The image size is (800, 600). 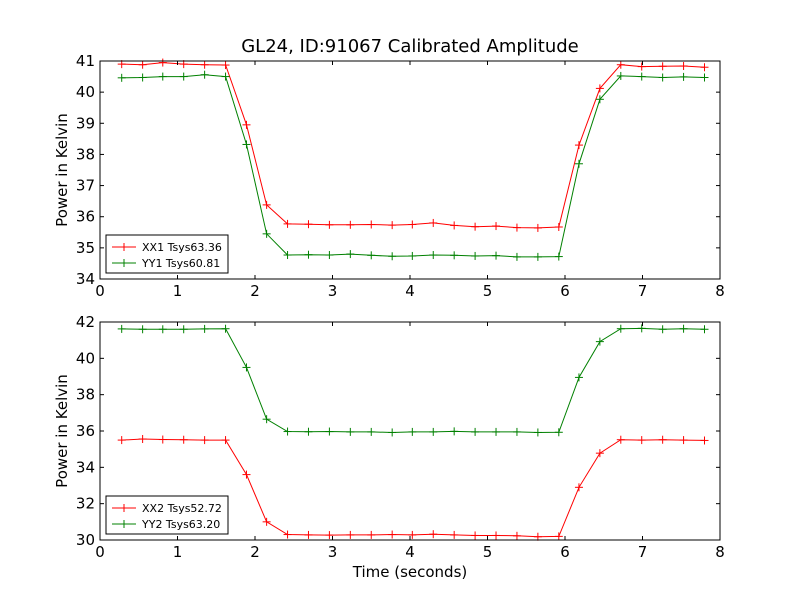 What do you see at coordinates (85, 504) in the screenshot?
I see `bottom-y-tick-label: 32` at bounding box center [85, 504].